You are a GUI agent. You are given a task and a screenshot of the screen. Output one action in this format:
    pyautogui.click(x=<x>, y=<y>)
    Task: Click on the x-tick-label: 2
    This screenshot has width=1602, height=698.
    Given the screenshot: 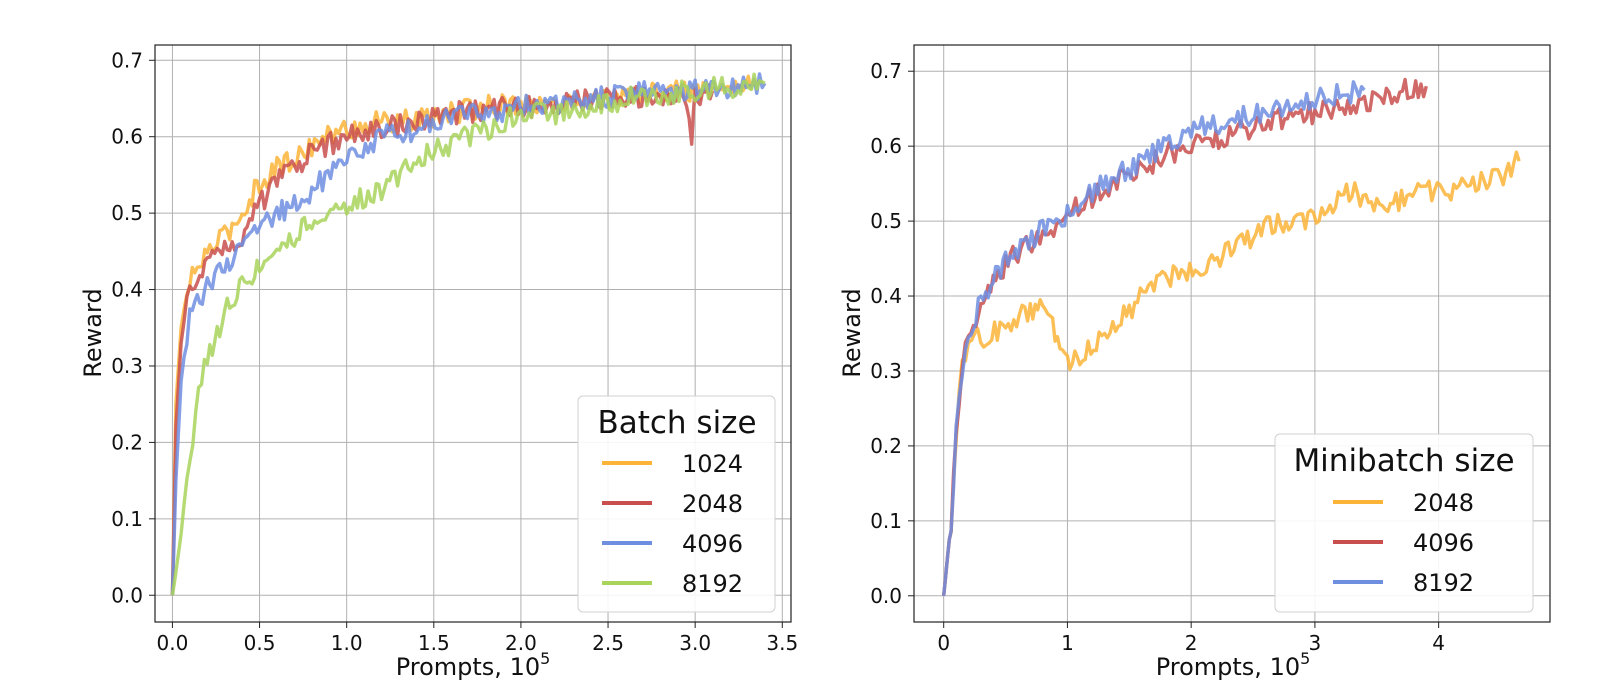 What is the action you would take?
    pyautogui.click(x=1191, y=643)
    